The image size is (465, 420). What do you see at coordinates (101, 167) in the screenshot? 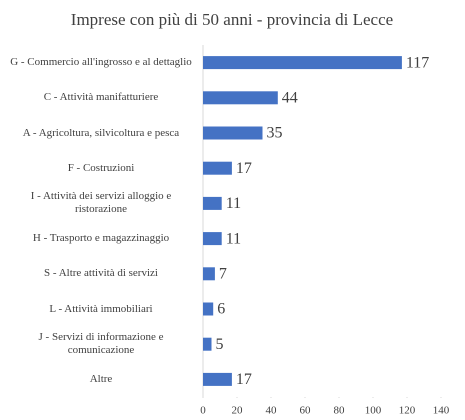
I see `y-tick-label: F - Costruzioni` at bounding box center [101, 167].